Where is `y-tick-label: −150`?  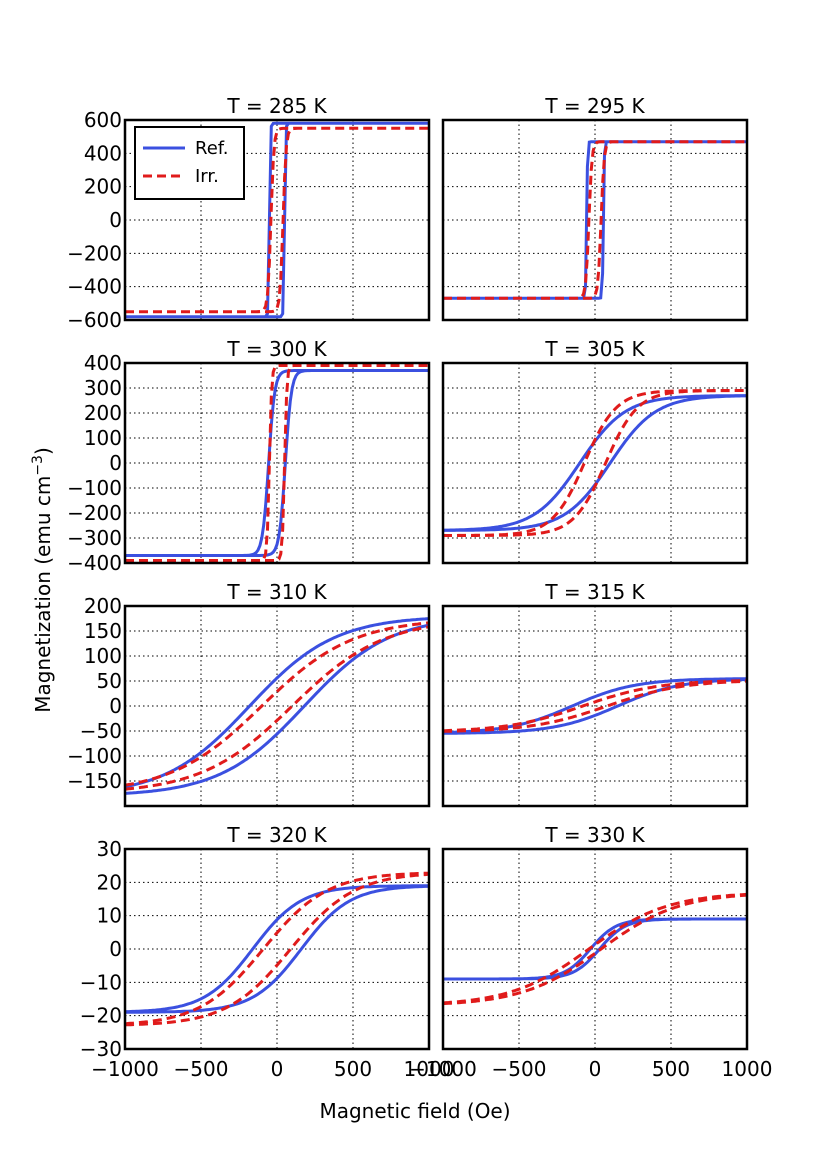 y-tick-label: −150 is located at coordinates (94, 781).